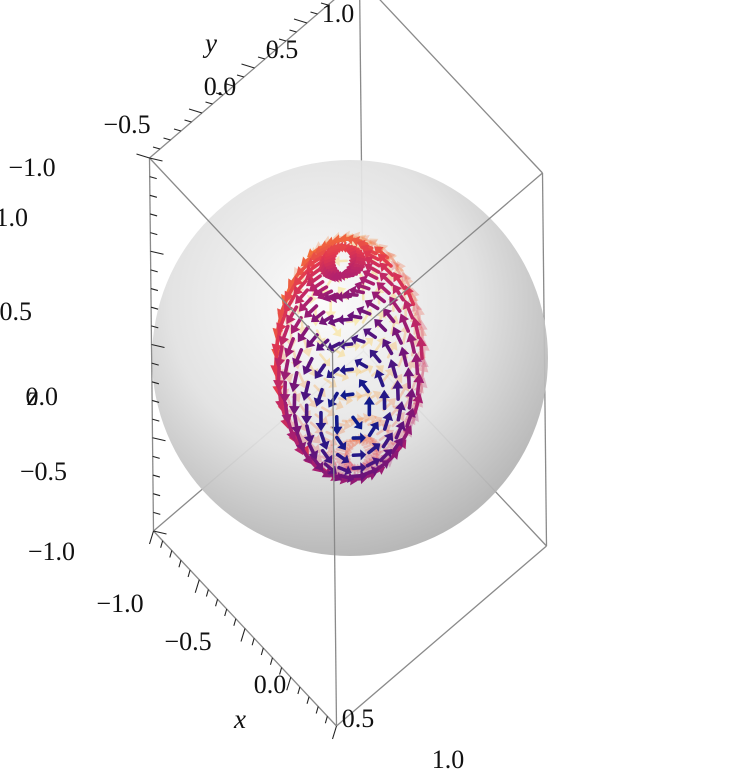  Describe the element at coordinates (239, 719) in the screenshot. I see `x-axis-label: x` at that location.